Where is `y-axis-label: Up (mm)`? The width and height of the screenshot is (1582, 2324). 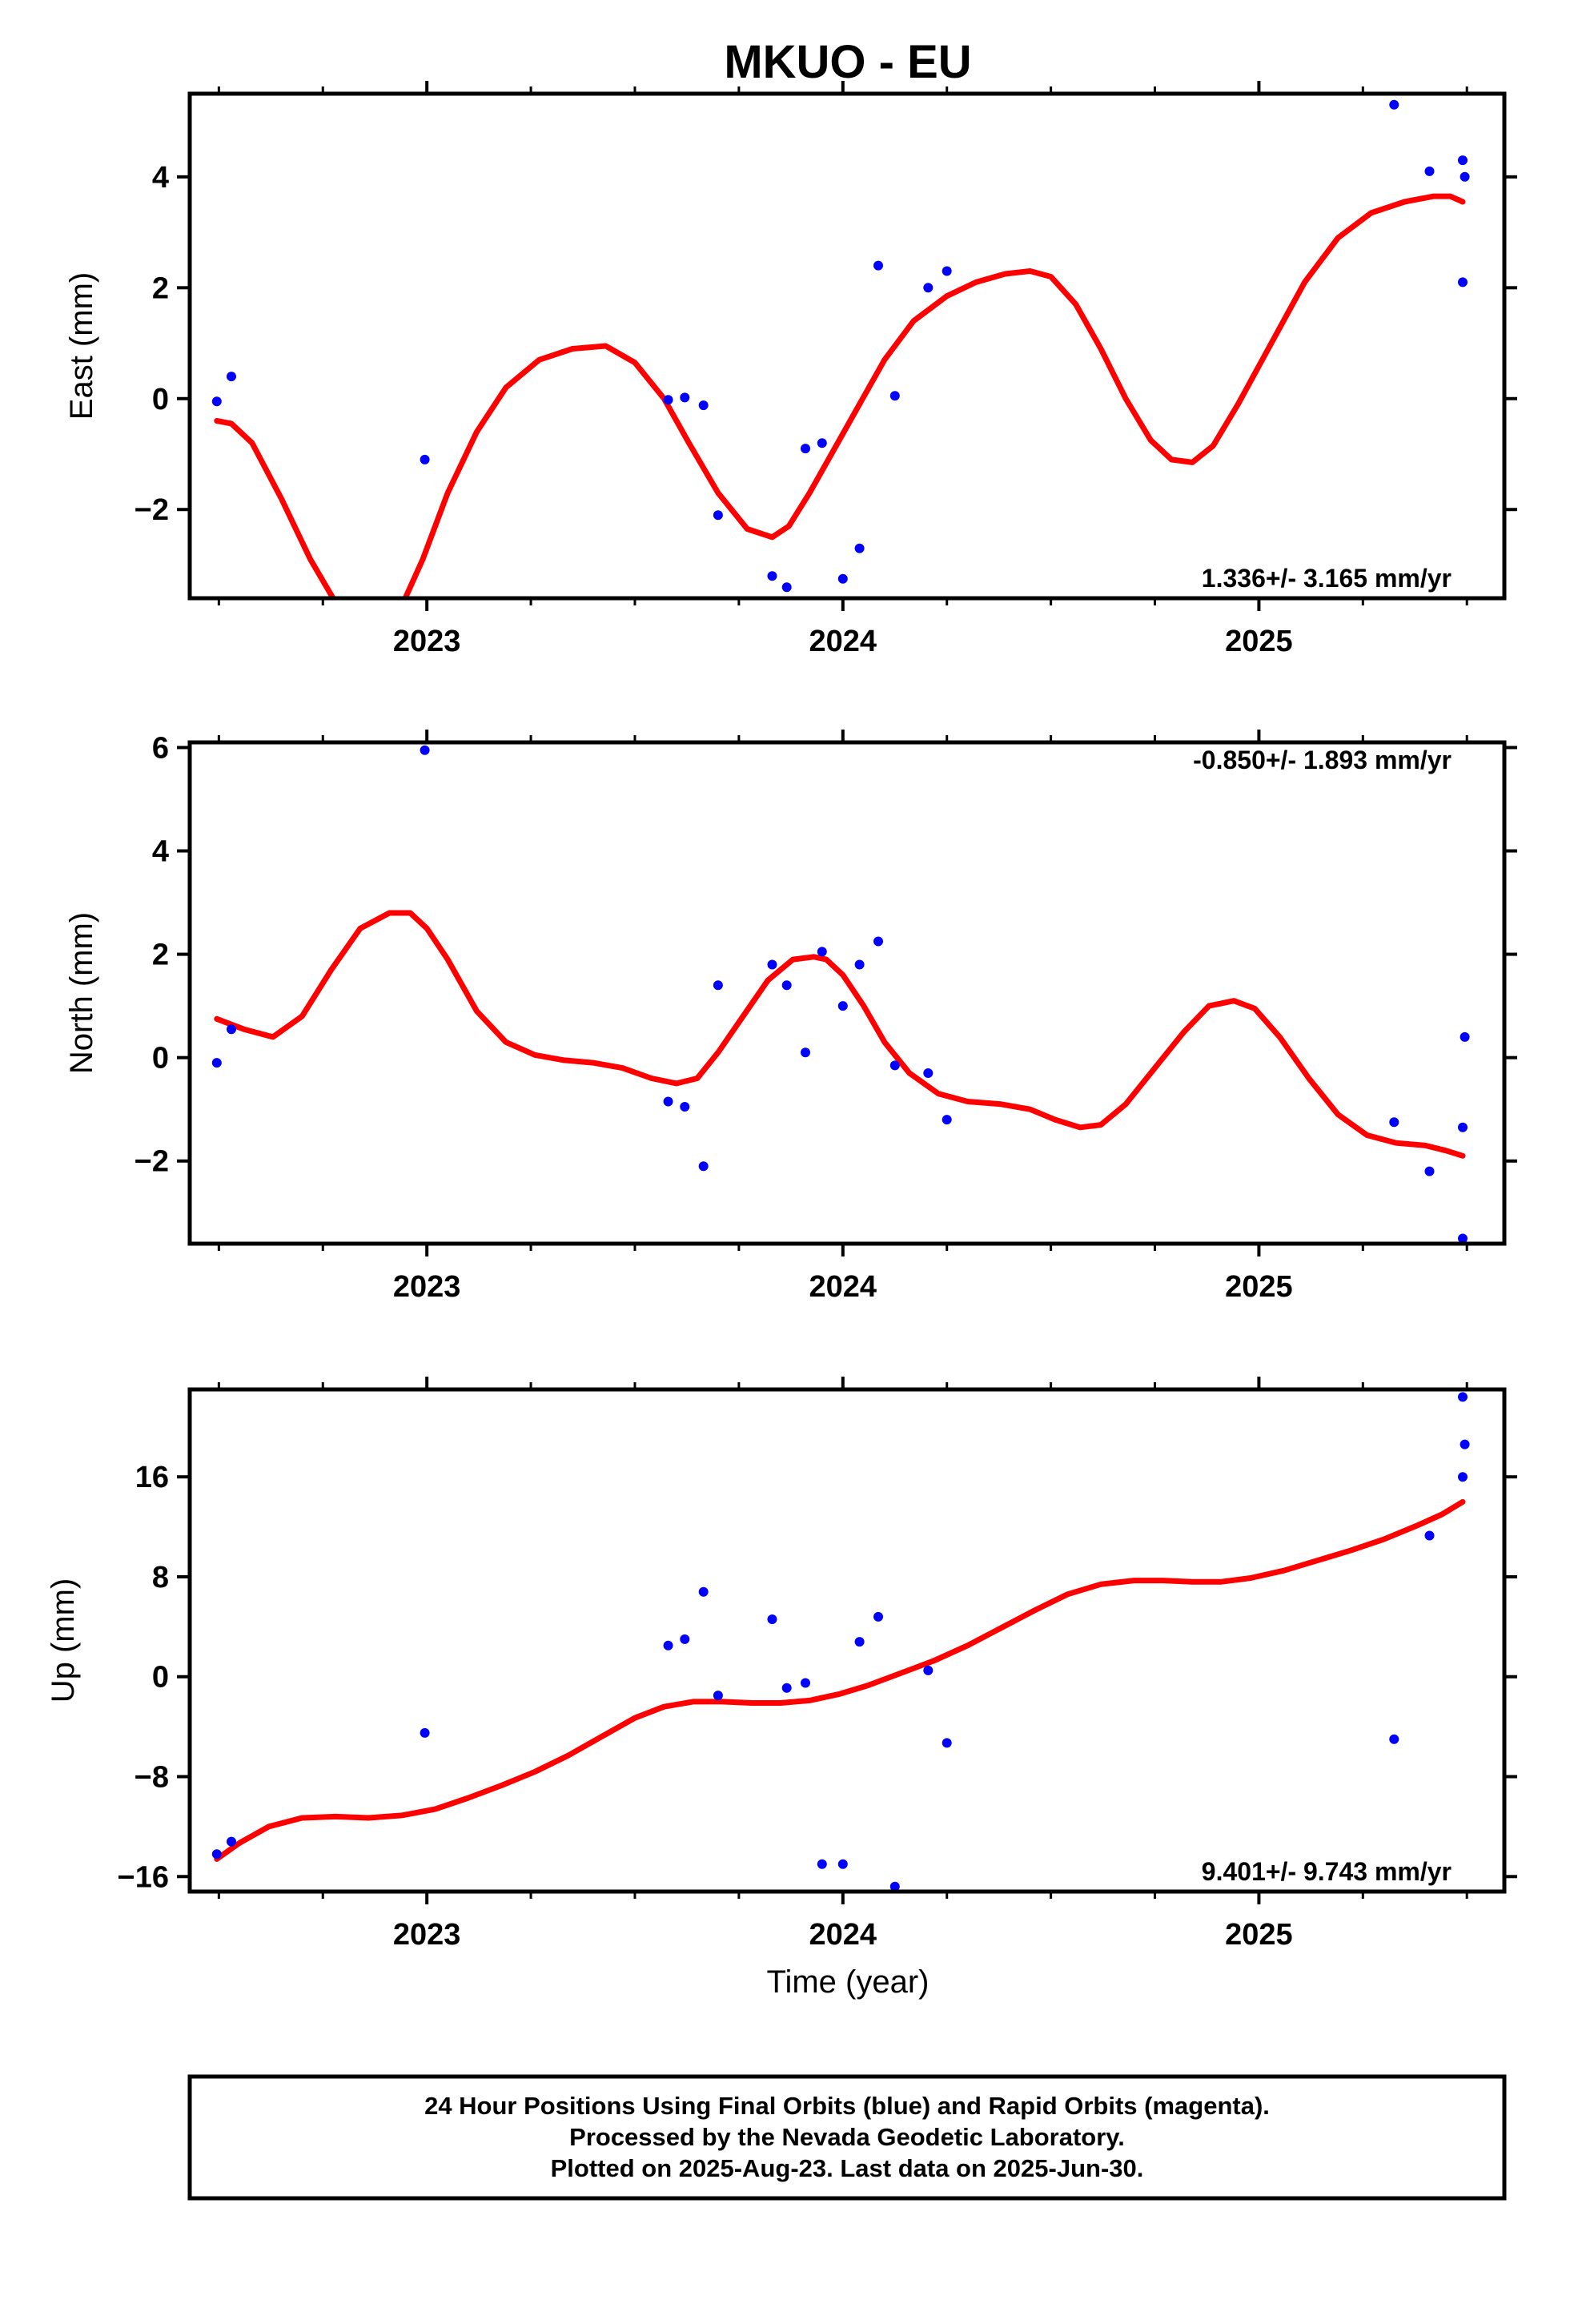 y-axis-label: Up (mm) is located at coordinates (64, 1640).